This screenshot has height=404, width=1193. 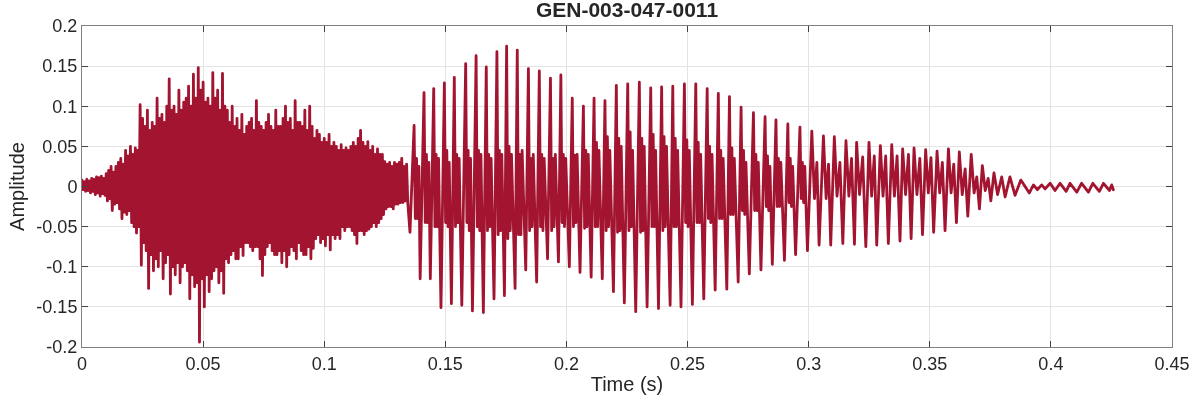 What do you see at coordinates (57, 226) in the screenshot?
I see `y-tick-label: -0.05` at bounding box center [57, 226].